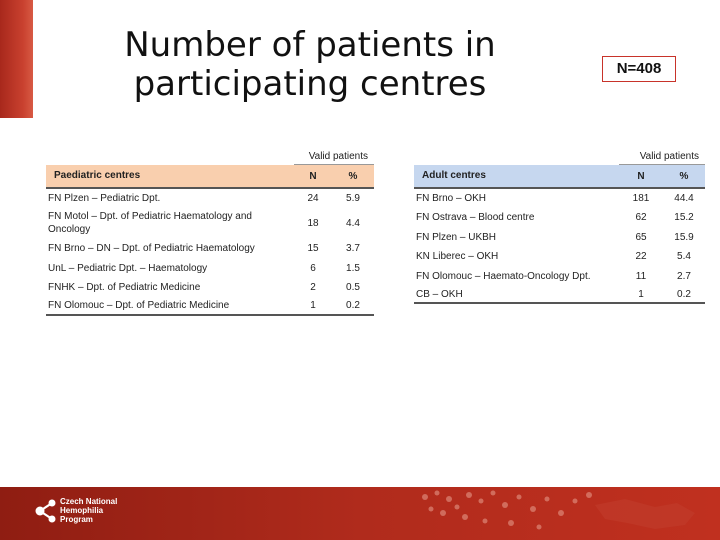  Describe the element at coordinates (353, 268) in the screenshot. I see `patient-percent: 1.5` at that location.